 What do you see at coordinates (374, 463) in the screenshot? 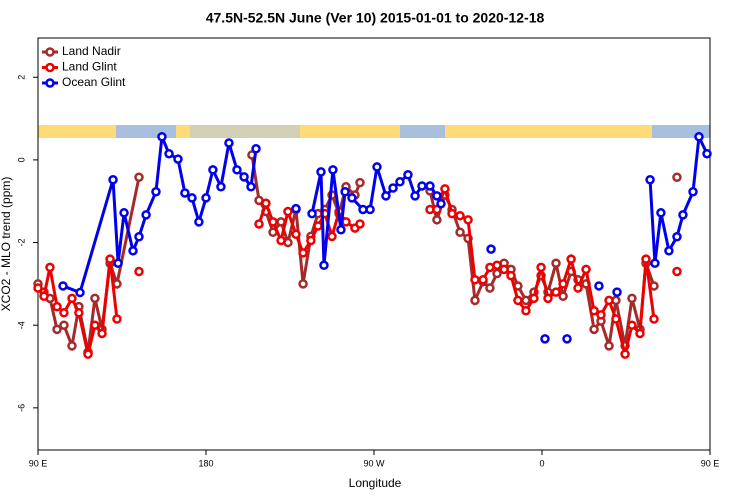
I see `x-tick-label: 90 W` at bounding box center [374, 463].